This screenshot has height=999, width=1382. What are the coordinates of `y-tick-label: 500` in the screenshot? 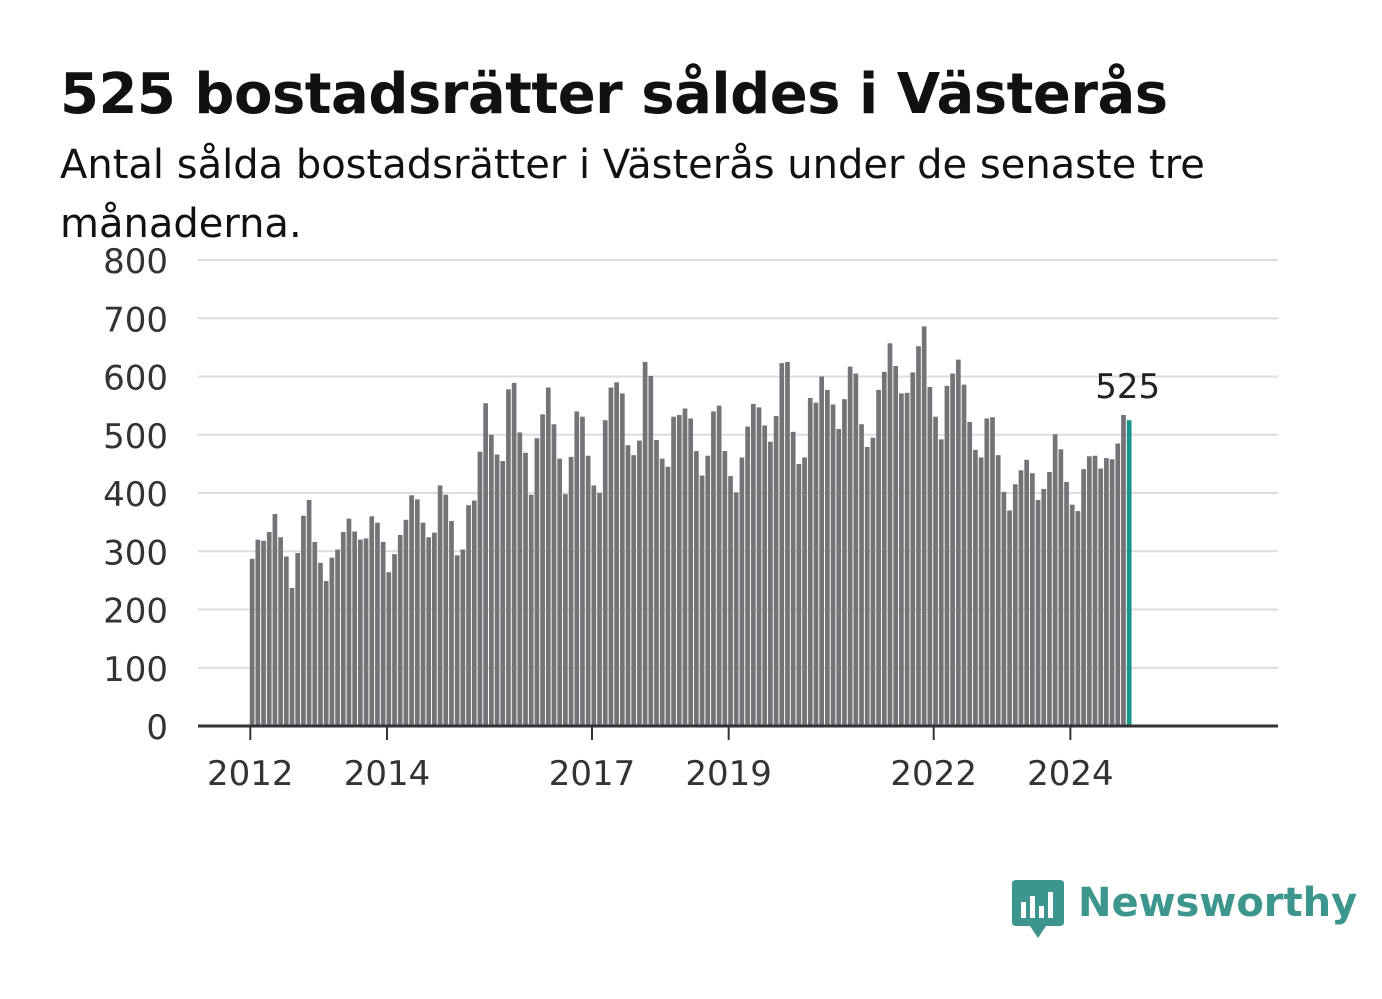 It's located at (135, 437).